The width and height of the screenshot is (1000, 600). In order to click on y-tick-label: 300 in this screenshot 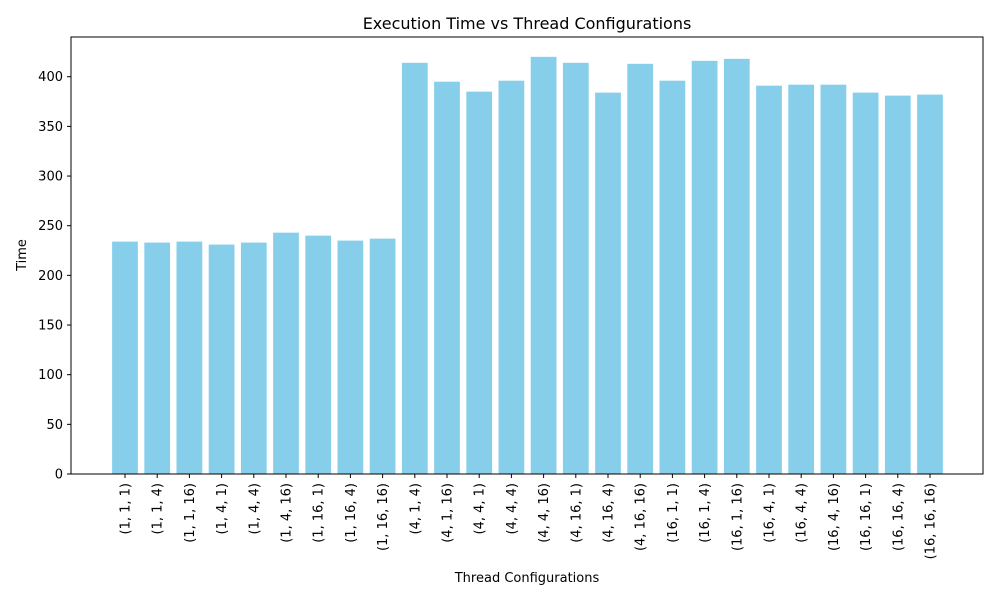, I will do `click(50, 177)`.